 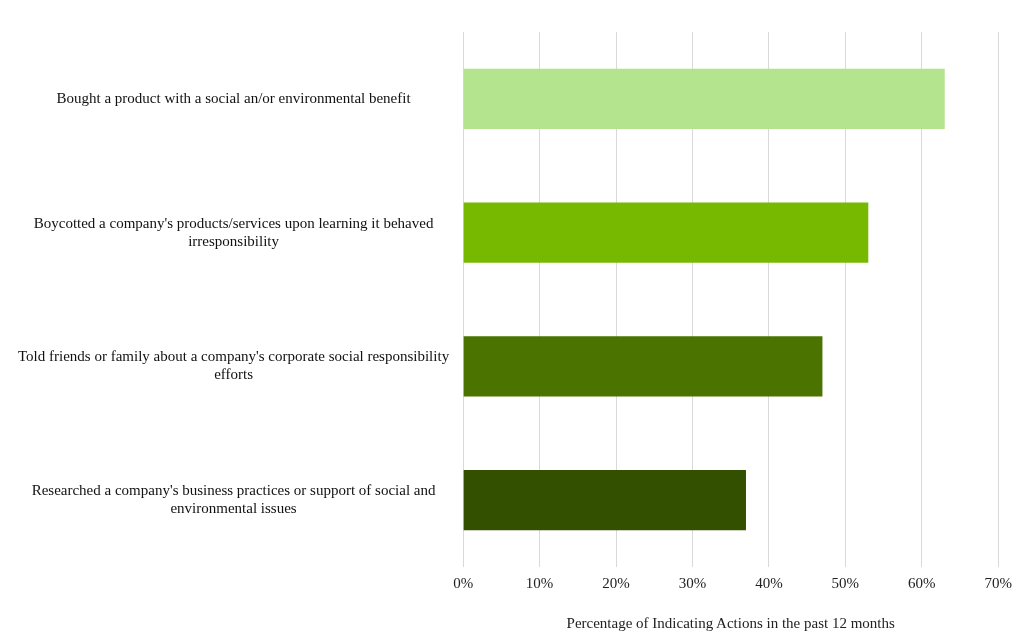 What do you see at coordinates (233, 365) in the screenshot?
I see `y-tick-label: Told friends or family about a company's corporate social responsibility efforts` at bounding box center [233, 365].